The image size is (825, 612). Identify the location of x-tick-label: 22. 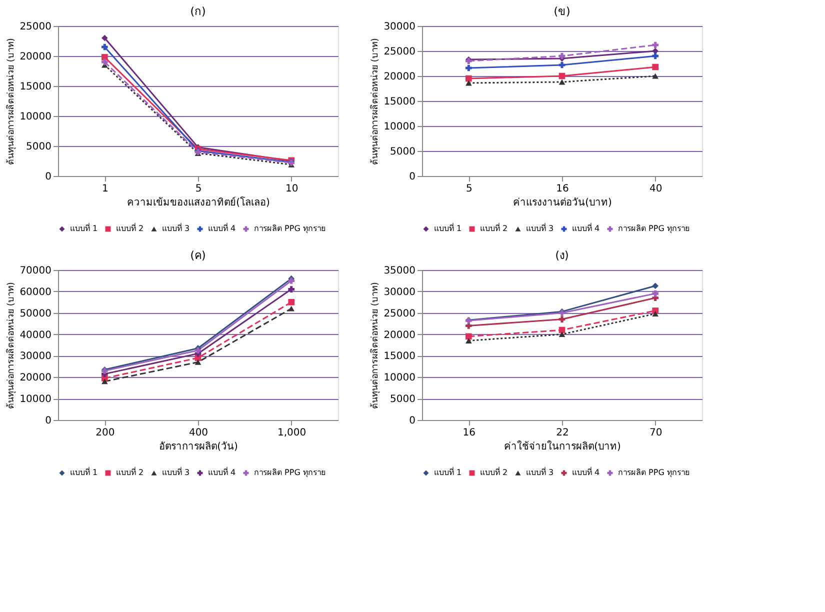
(562, 433).